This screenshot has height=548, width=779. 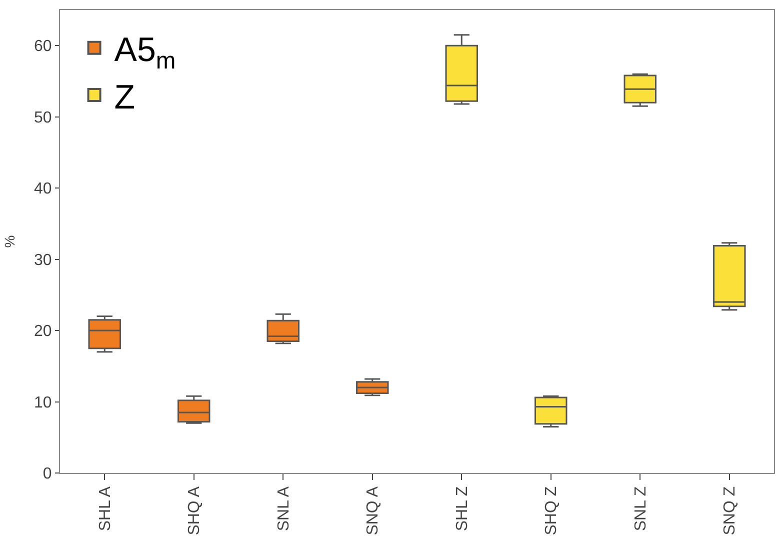 What do you see at coordinates (43, 117) in the screenshot?
I see `y-tick-label: 50` at bounding box center [43, 117].